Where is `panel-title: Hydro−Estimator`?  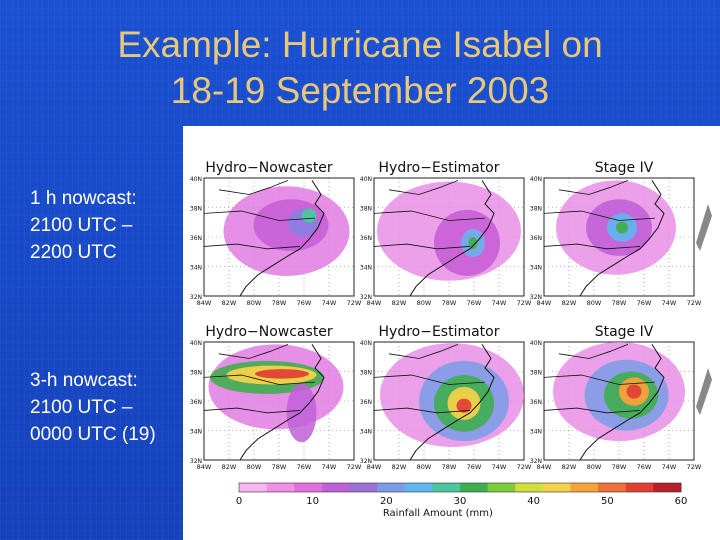 panel-title: Hydro−Estimator is located at coordinates (439, 168).